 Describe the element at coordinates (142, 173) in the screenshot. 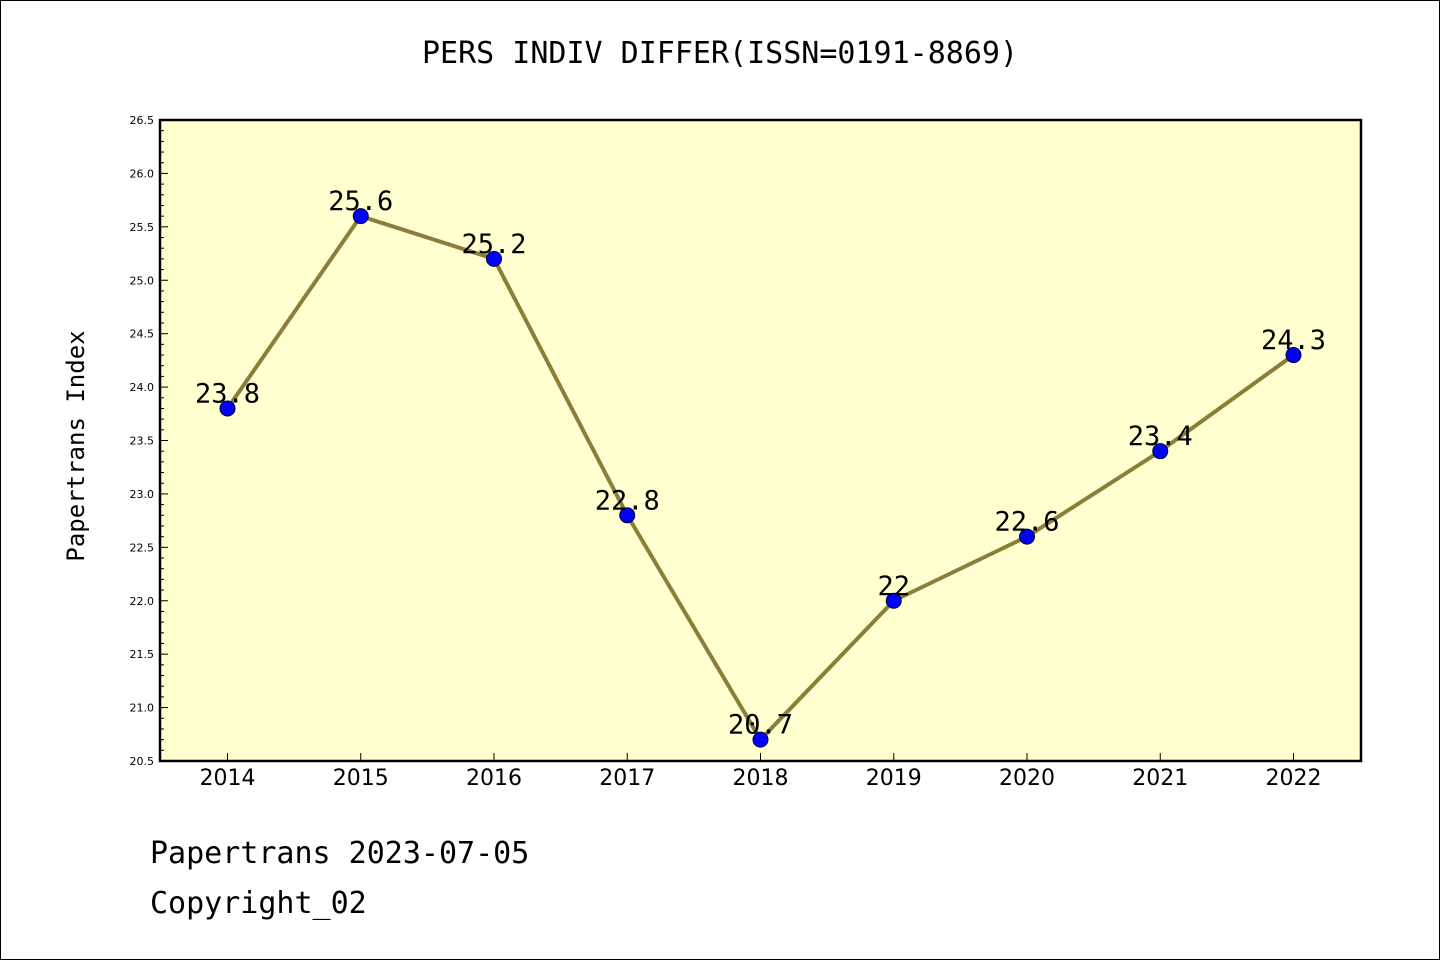

I see `y-tick-label: 26.0` at that location.